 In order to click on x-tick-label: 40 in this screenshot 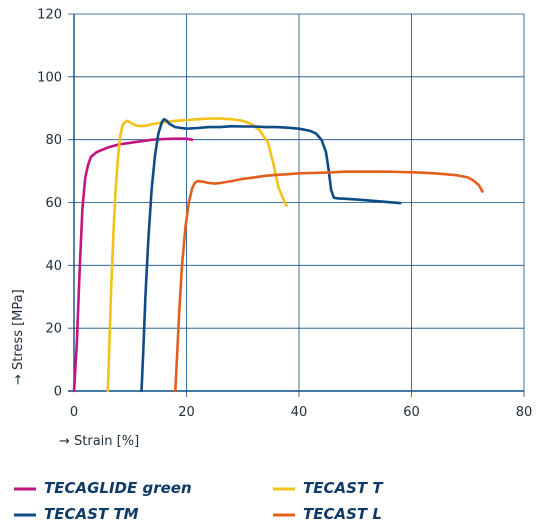, I will do `click(299, 412)`.